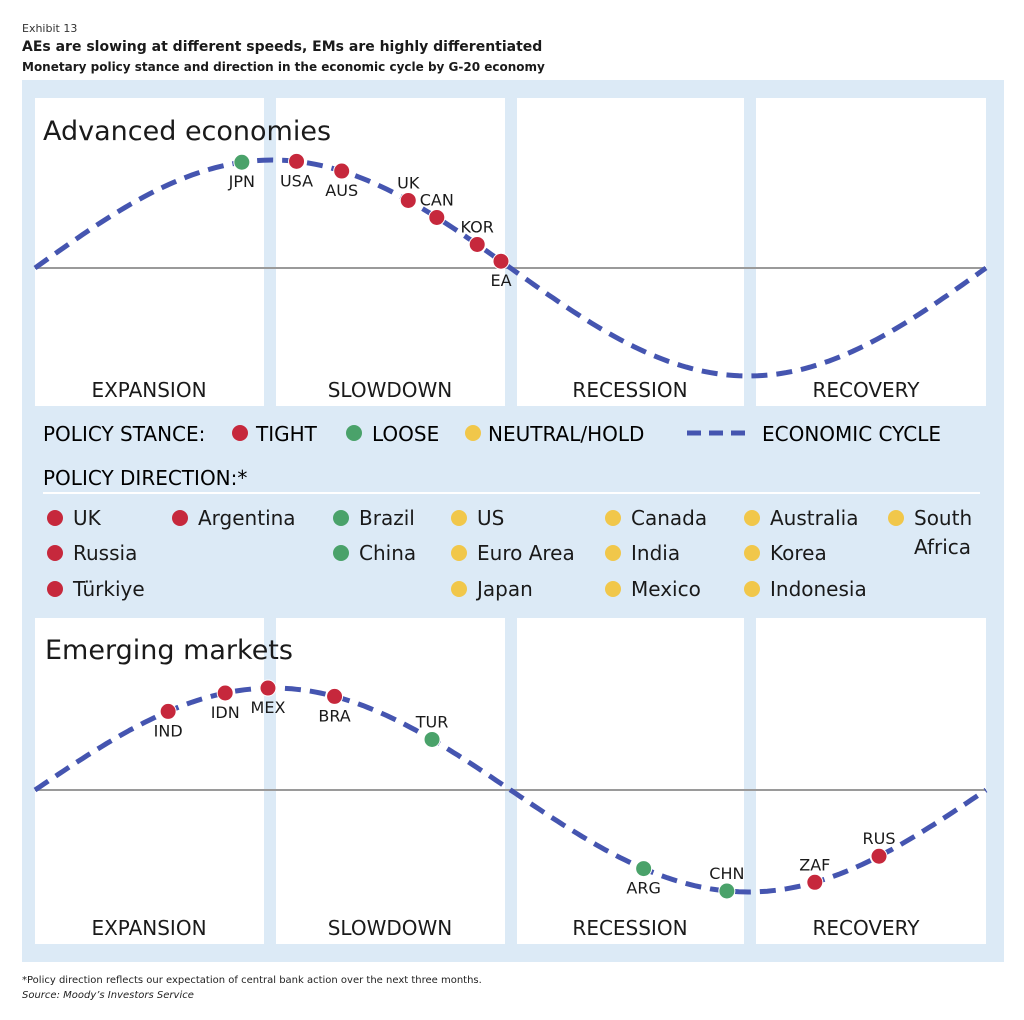 The width and height of the screenshot is (1024, 1020). What do you see at coordinates (798, 553) in the screenshot?
I see `direction-label-korea: Korea` at bounding box center [798, 553].